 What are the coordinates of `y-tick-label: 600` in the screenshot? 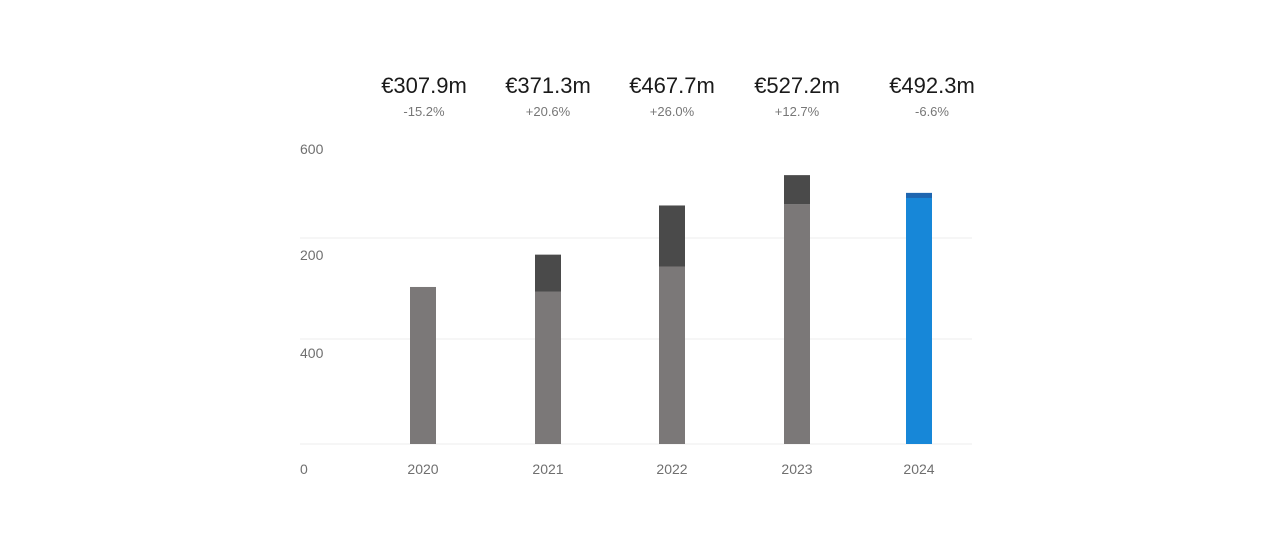 It's located at (312, 149).